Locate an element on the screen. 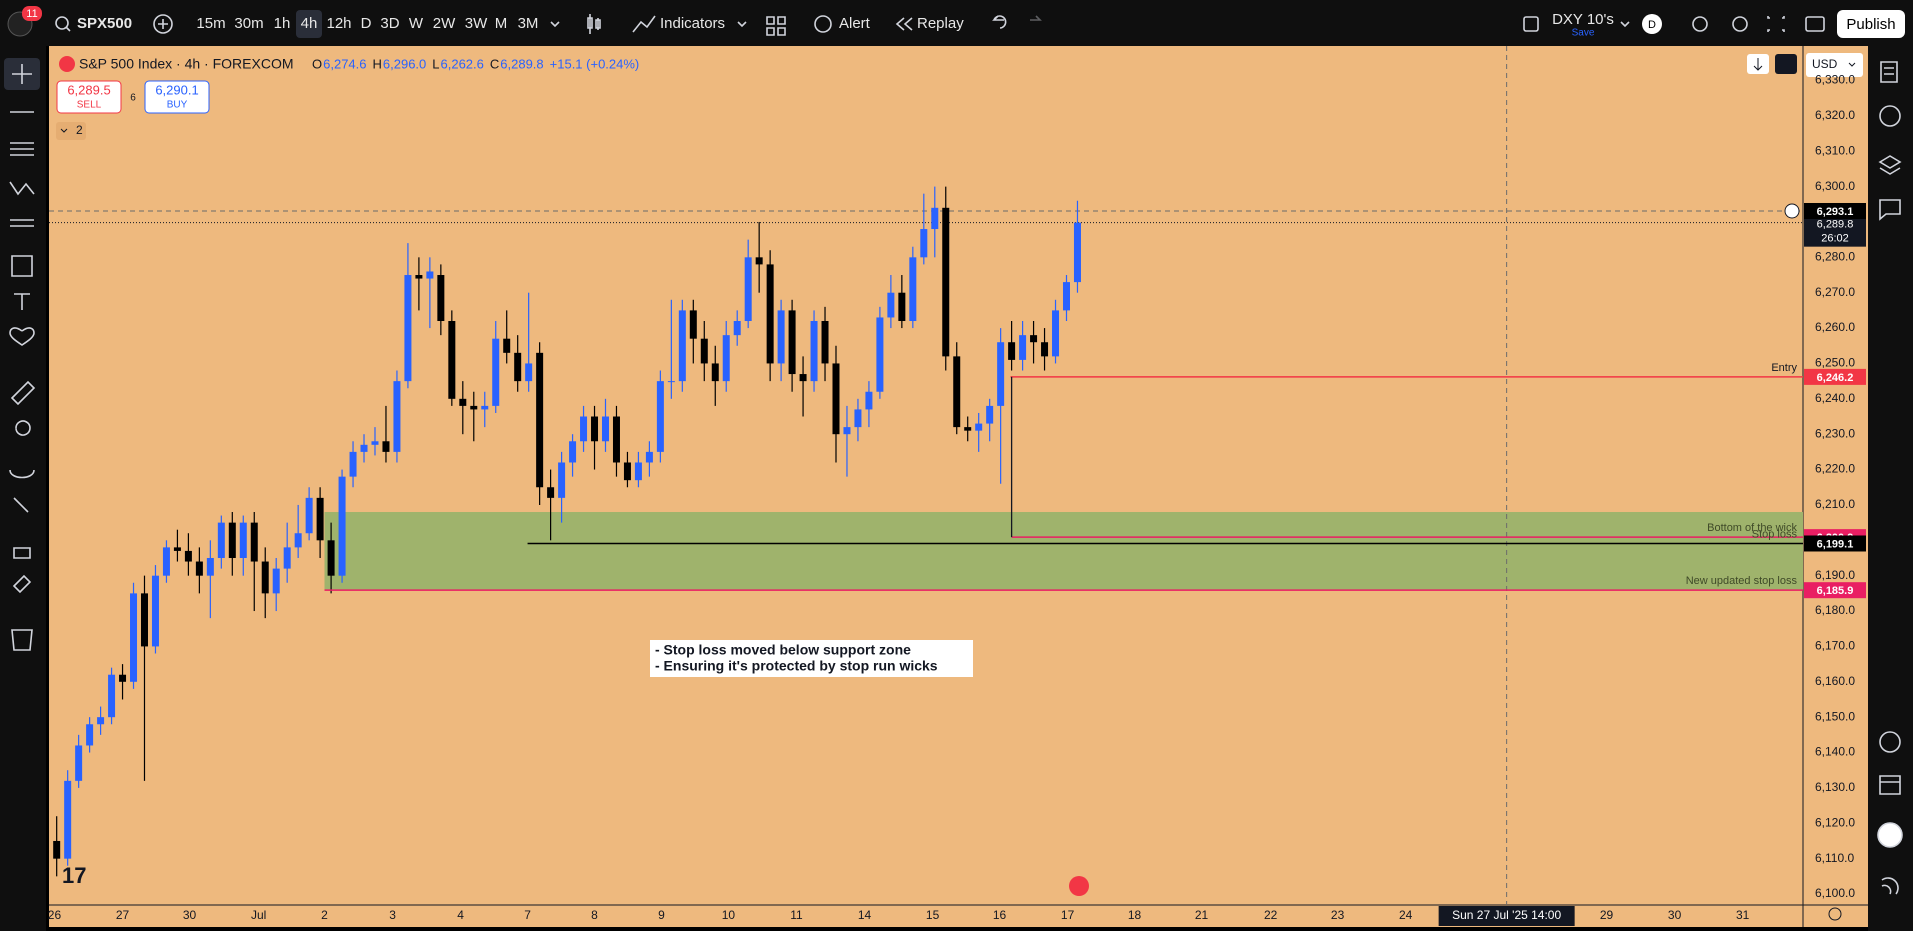 This screenshot has width=1913, height=931. templates is located at coordinates (776, 26).